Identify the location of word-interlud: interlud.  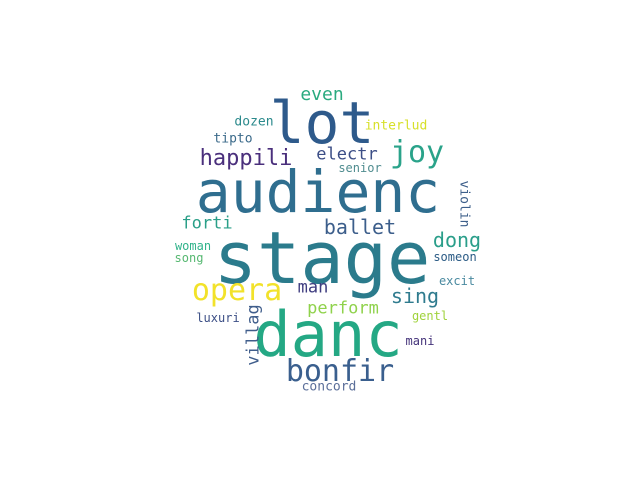
(396, 126).